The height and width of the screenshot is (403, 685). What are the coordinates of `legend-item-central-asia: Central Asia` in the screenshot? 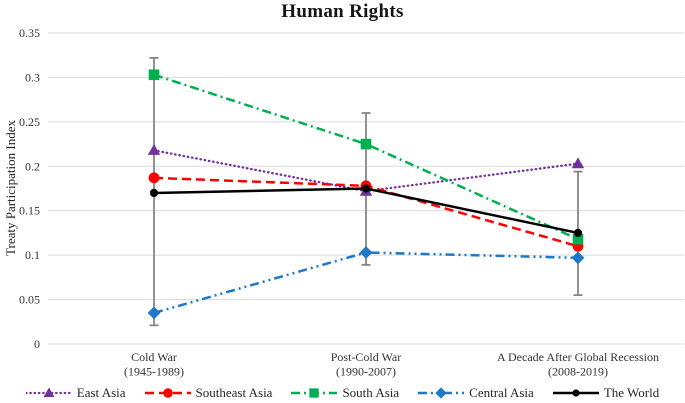 It's located at (476, 393).